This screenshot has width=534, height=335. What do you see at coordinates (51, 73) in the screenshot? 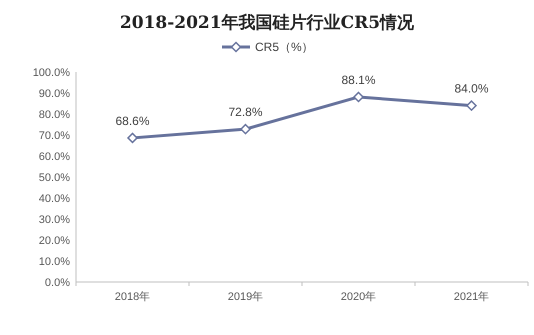
I see `y-tick-label: 100.0%` at bounding box center [51, 73].